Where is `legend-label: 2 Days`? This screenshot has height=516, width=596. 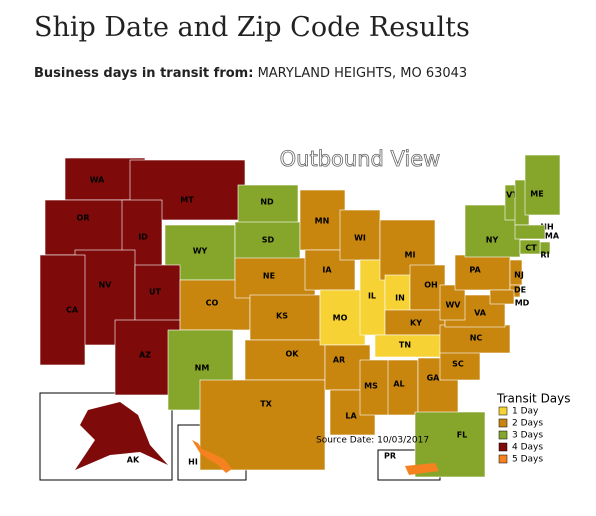 legend-label: 2 Days is located at coordinates (527, 424).